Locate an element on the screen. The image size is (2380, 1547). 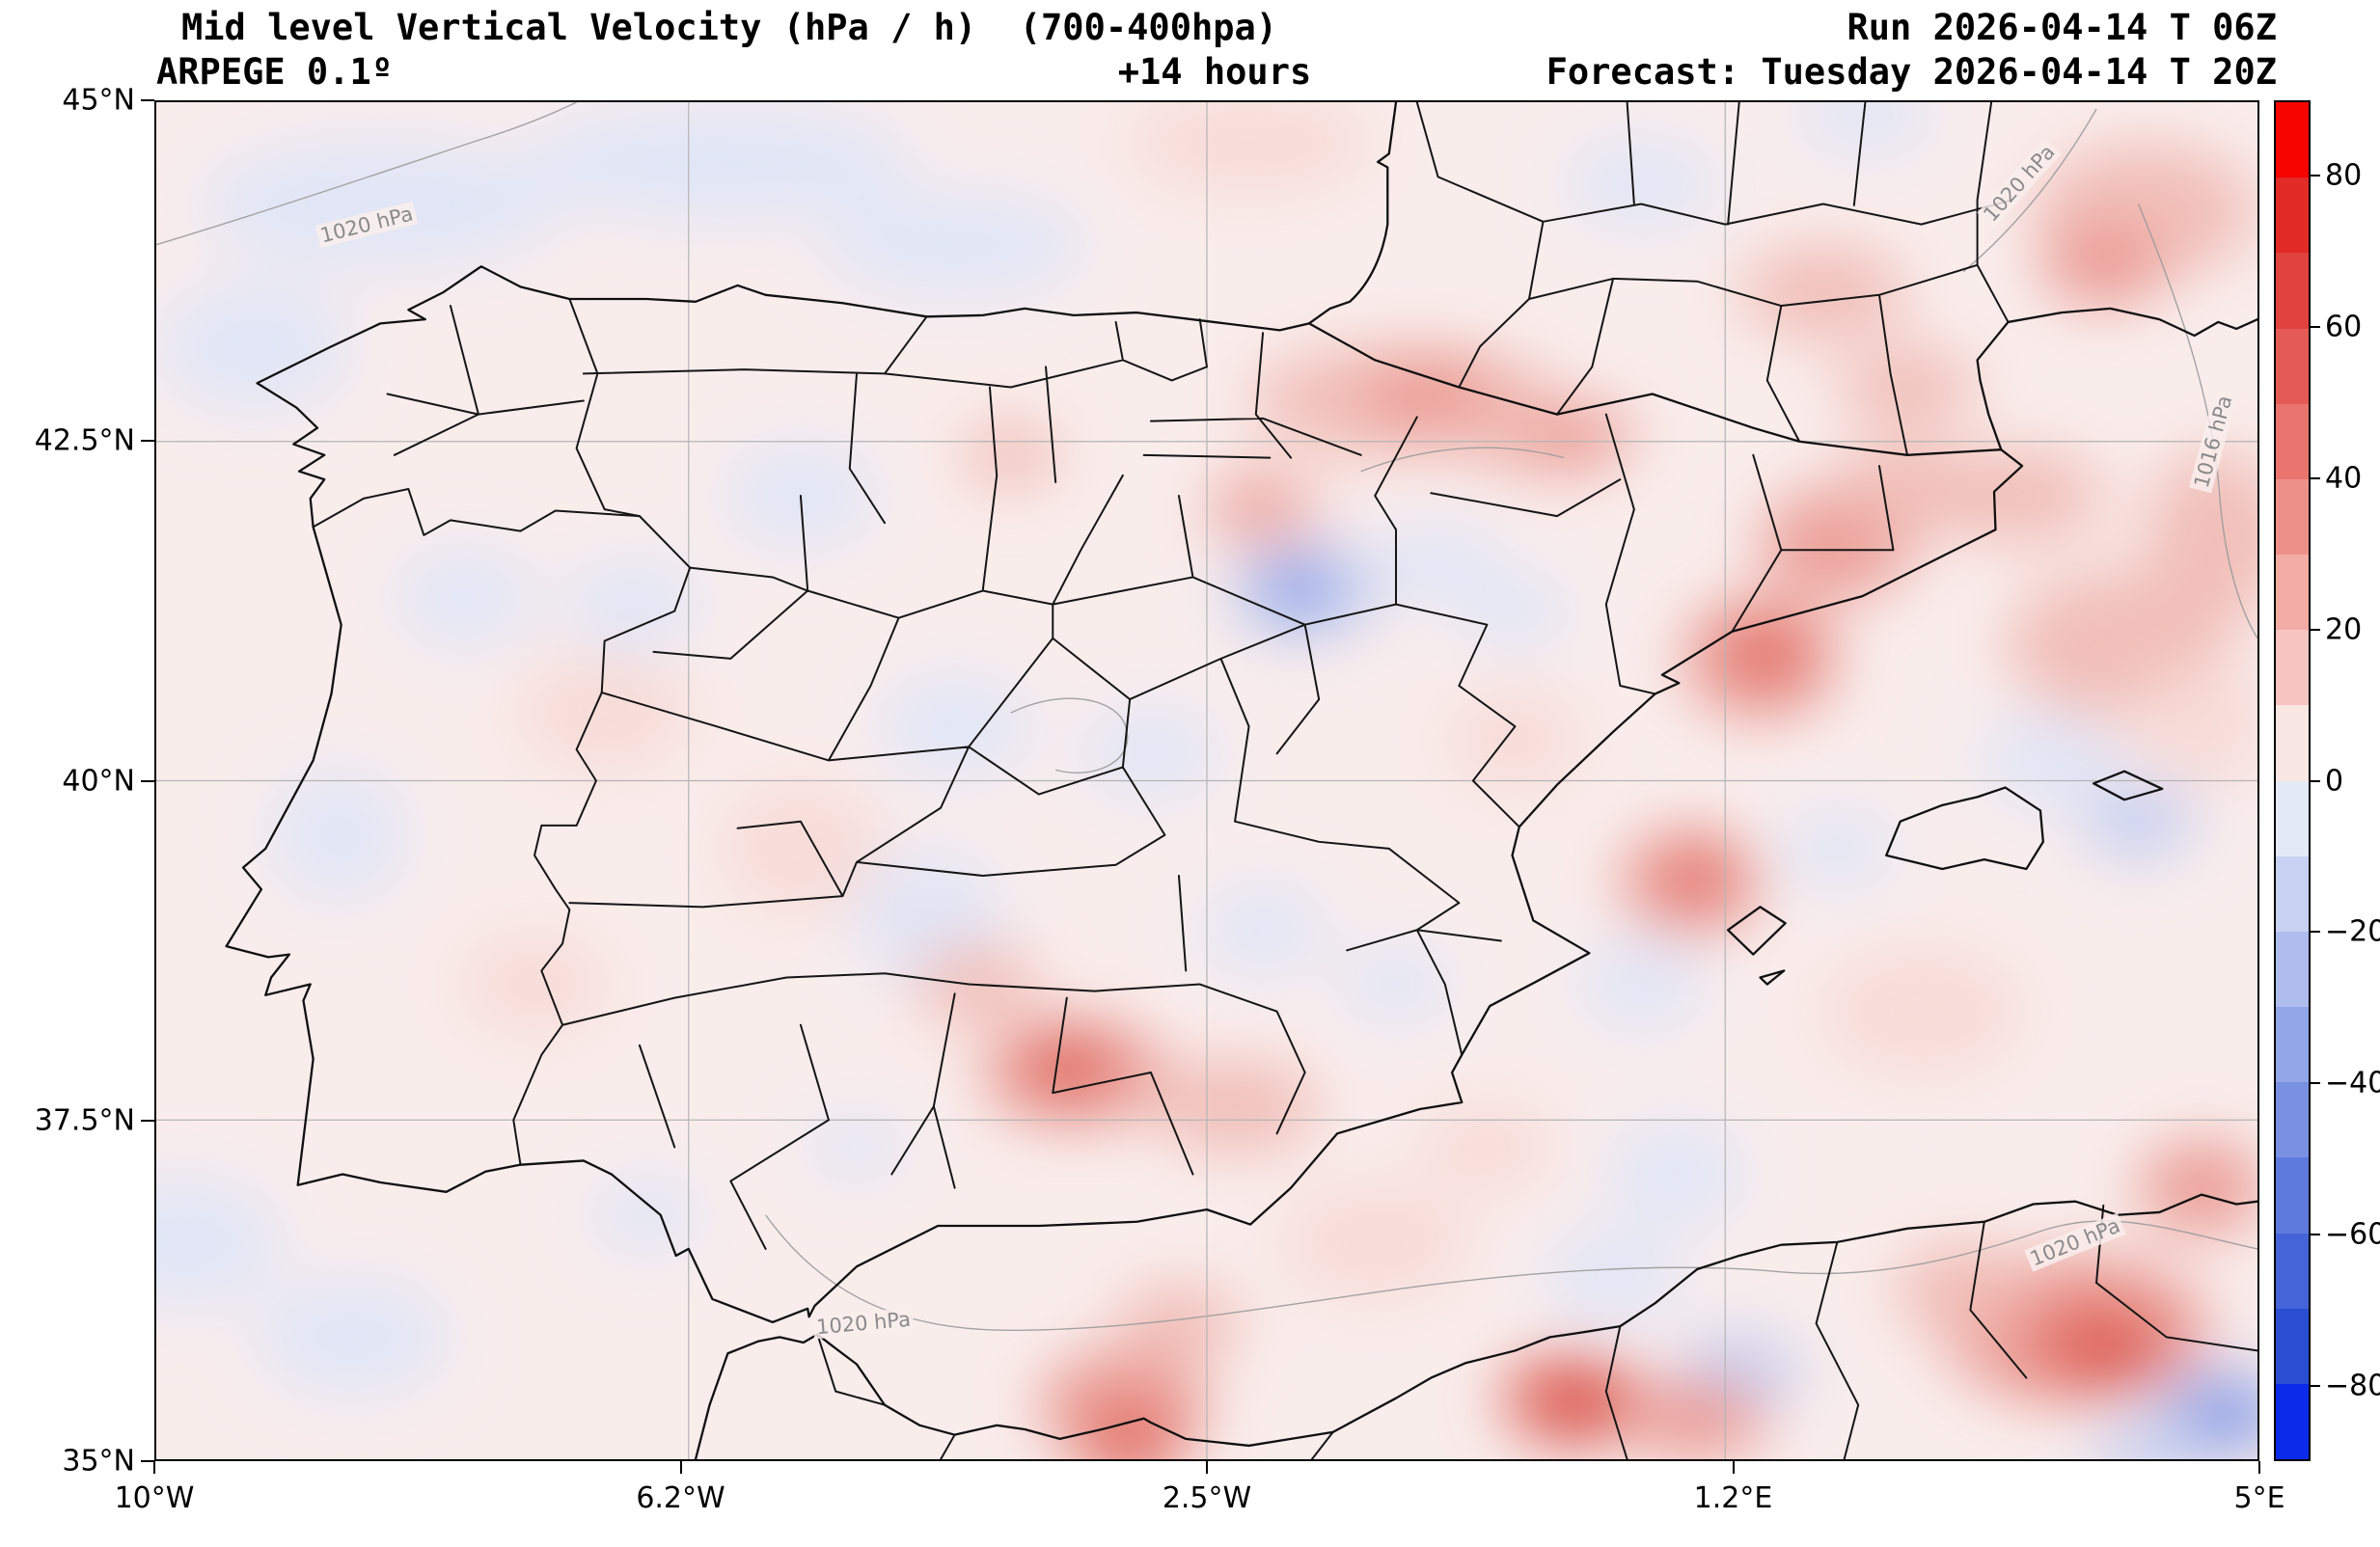
colorbar-tick-labels: 80 60 40 20 0 −20 −40 −60 −80 is located at coordinates (2352, 780).